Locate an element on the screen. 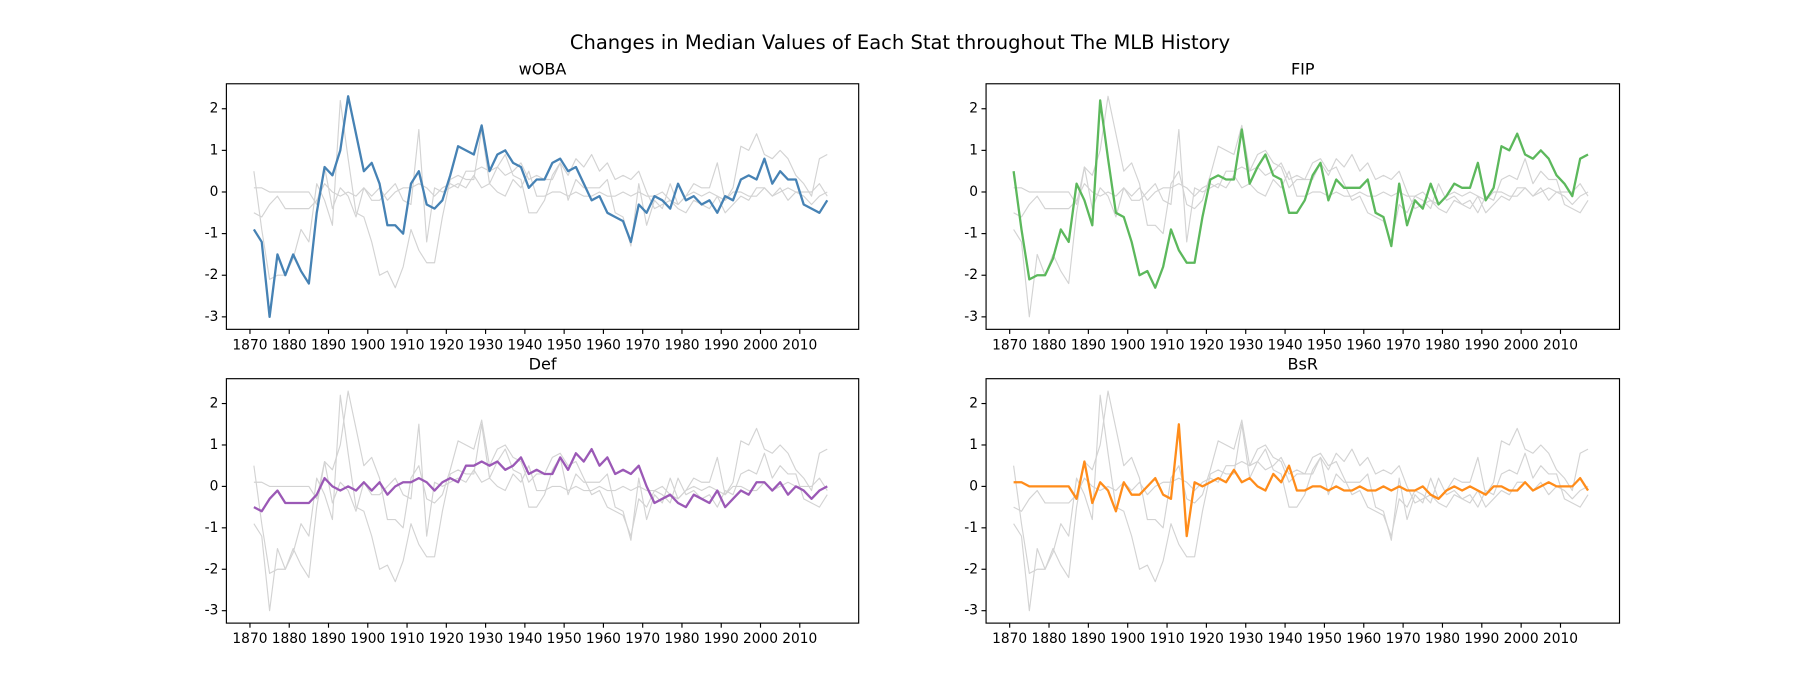 The height and width of the screenshot is (700, 1800). panel-title: BsR is located at coordinates (1303, 363).